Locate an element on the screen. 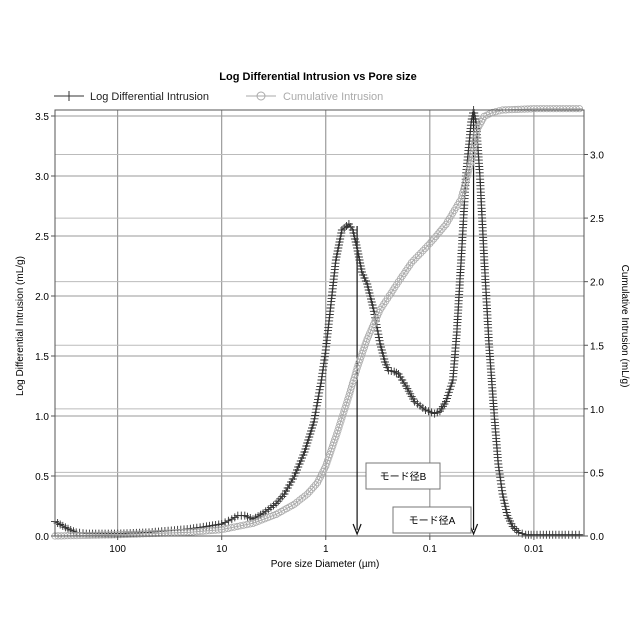 The width and height of the screenshot is (640, 640). x-tick-label: 1 is located at coordinates (326, 549).